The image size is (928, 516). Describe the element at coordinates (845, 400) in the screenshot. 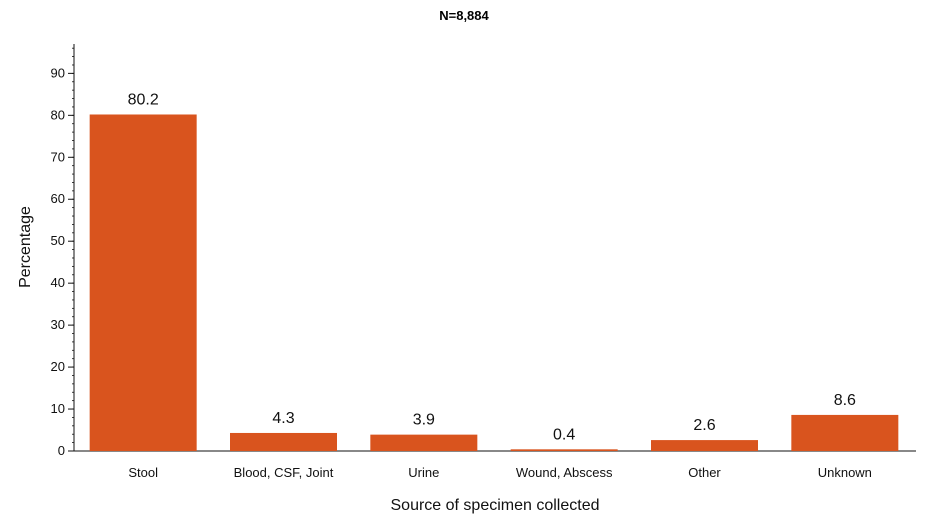

I see `data-label: 8.6` at that location.